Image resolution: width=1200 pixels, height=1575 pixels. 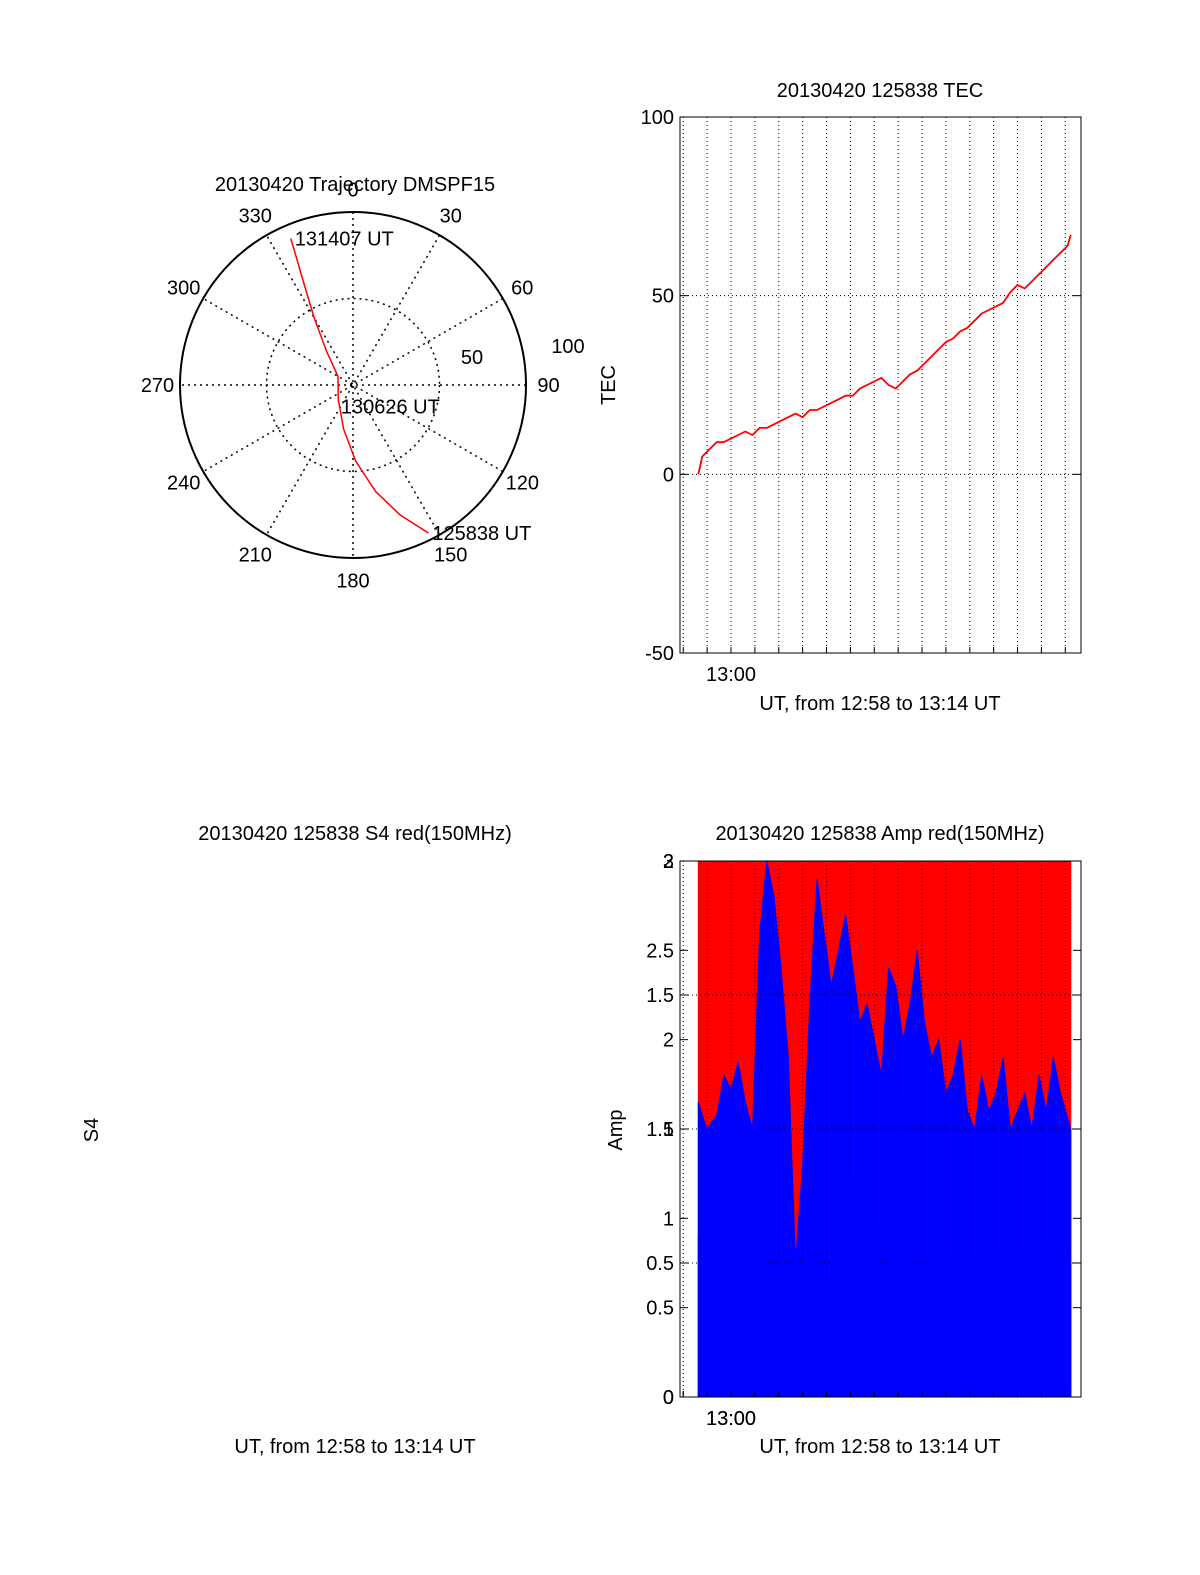 I want to click on s4-xlabel: UT, from 12:58 to 13:14 UT, so click(x=354, y=1447).